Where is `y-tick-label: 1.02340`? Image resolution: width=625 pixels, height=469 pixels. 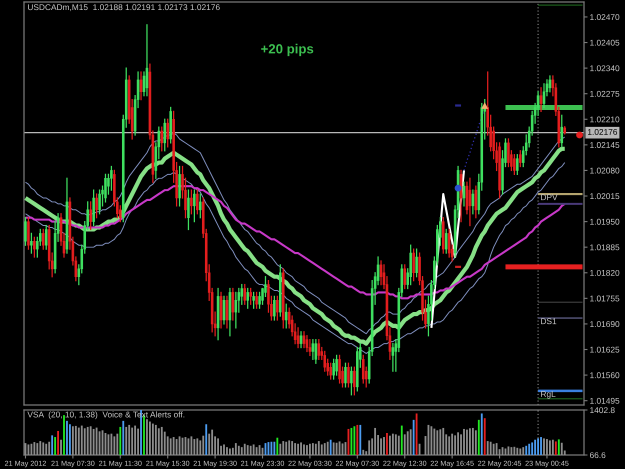 y-tick-label: 1.02340 is located at coordinates (605, 68).